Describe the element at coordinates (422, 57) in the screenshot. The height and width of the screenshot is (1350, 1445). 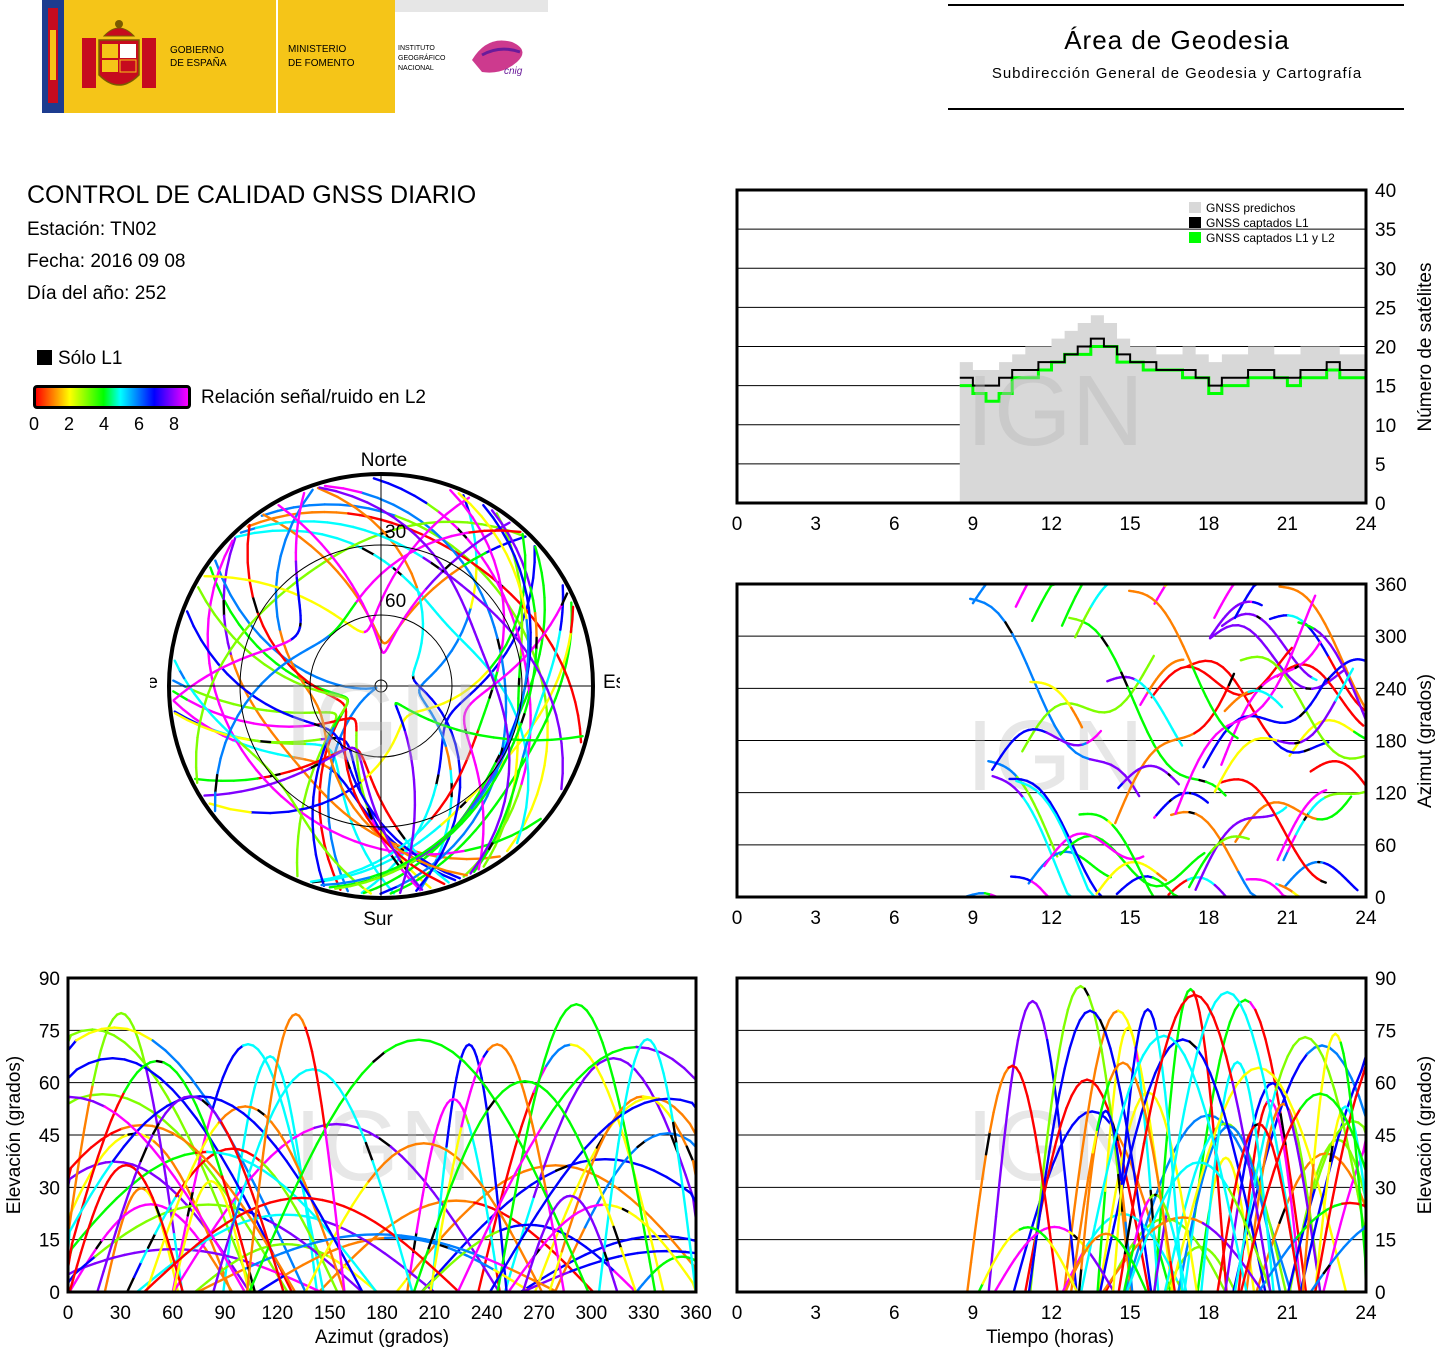
I see `ign-line2: GEOGRÁFICO` at that location.